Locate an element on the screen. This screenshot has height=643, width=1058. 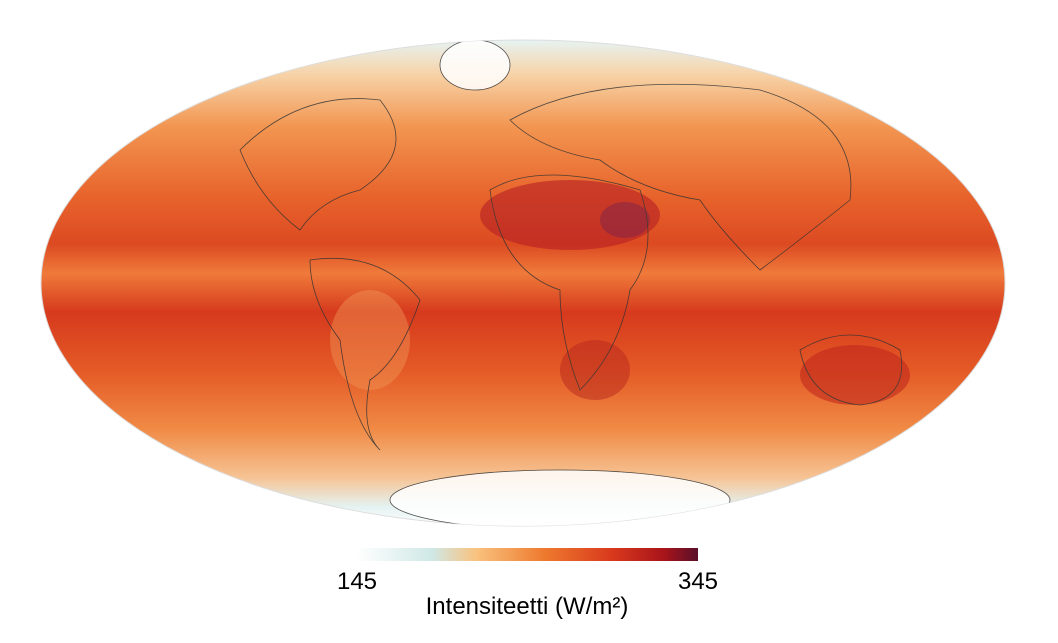
colorbar-label: Intensiteetti (W/m²) is located at coordinates (527, 606).